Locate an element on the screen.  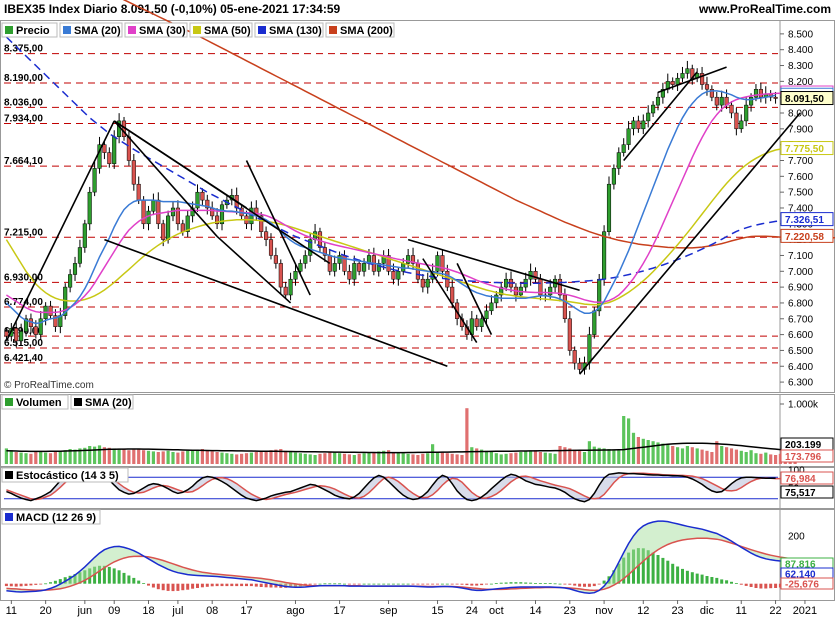
legend-label: SMA (50) is located at coordinates (227, 31).